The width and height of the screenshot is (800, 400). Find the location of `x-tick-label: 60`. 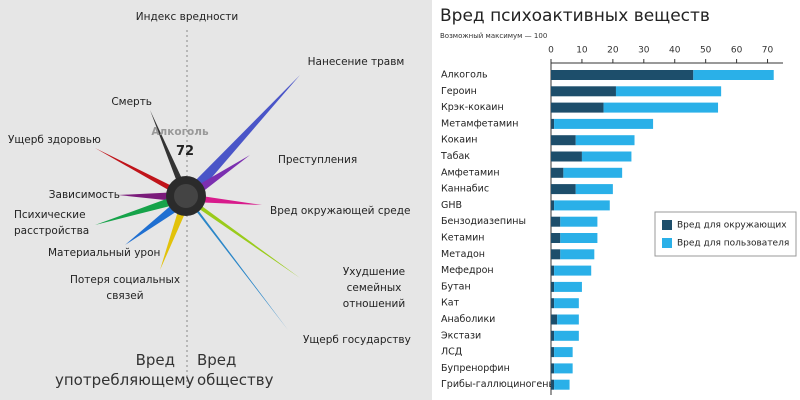

x-tick-label: 60 is located at coordinates (737, 51).